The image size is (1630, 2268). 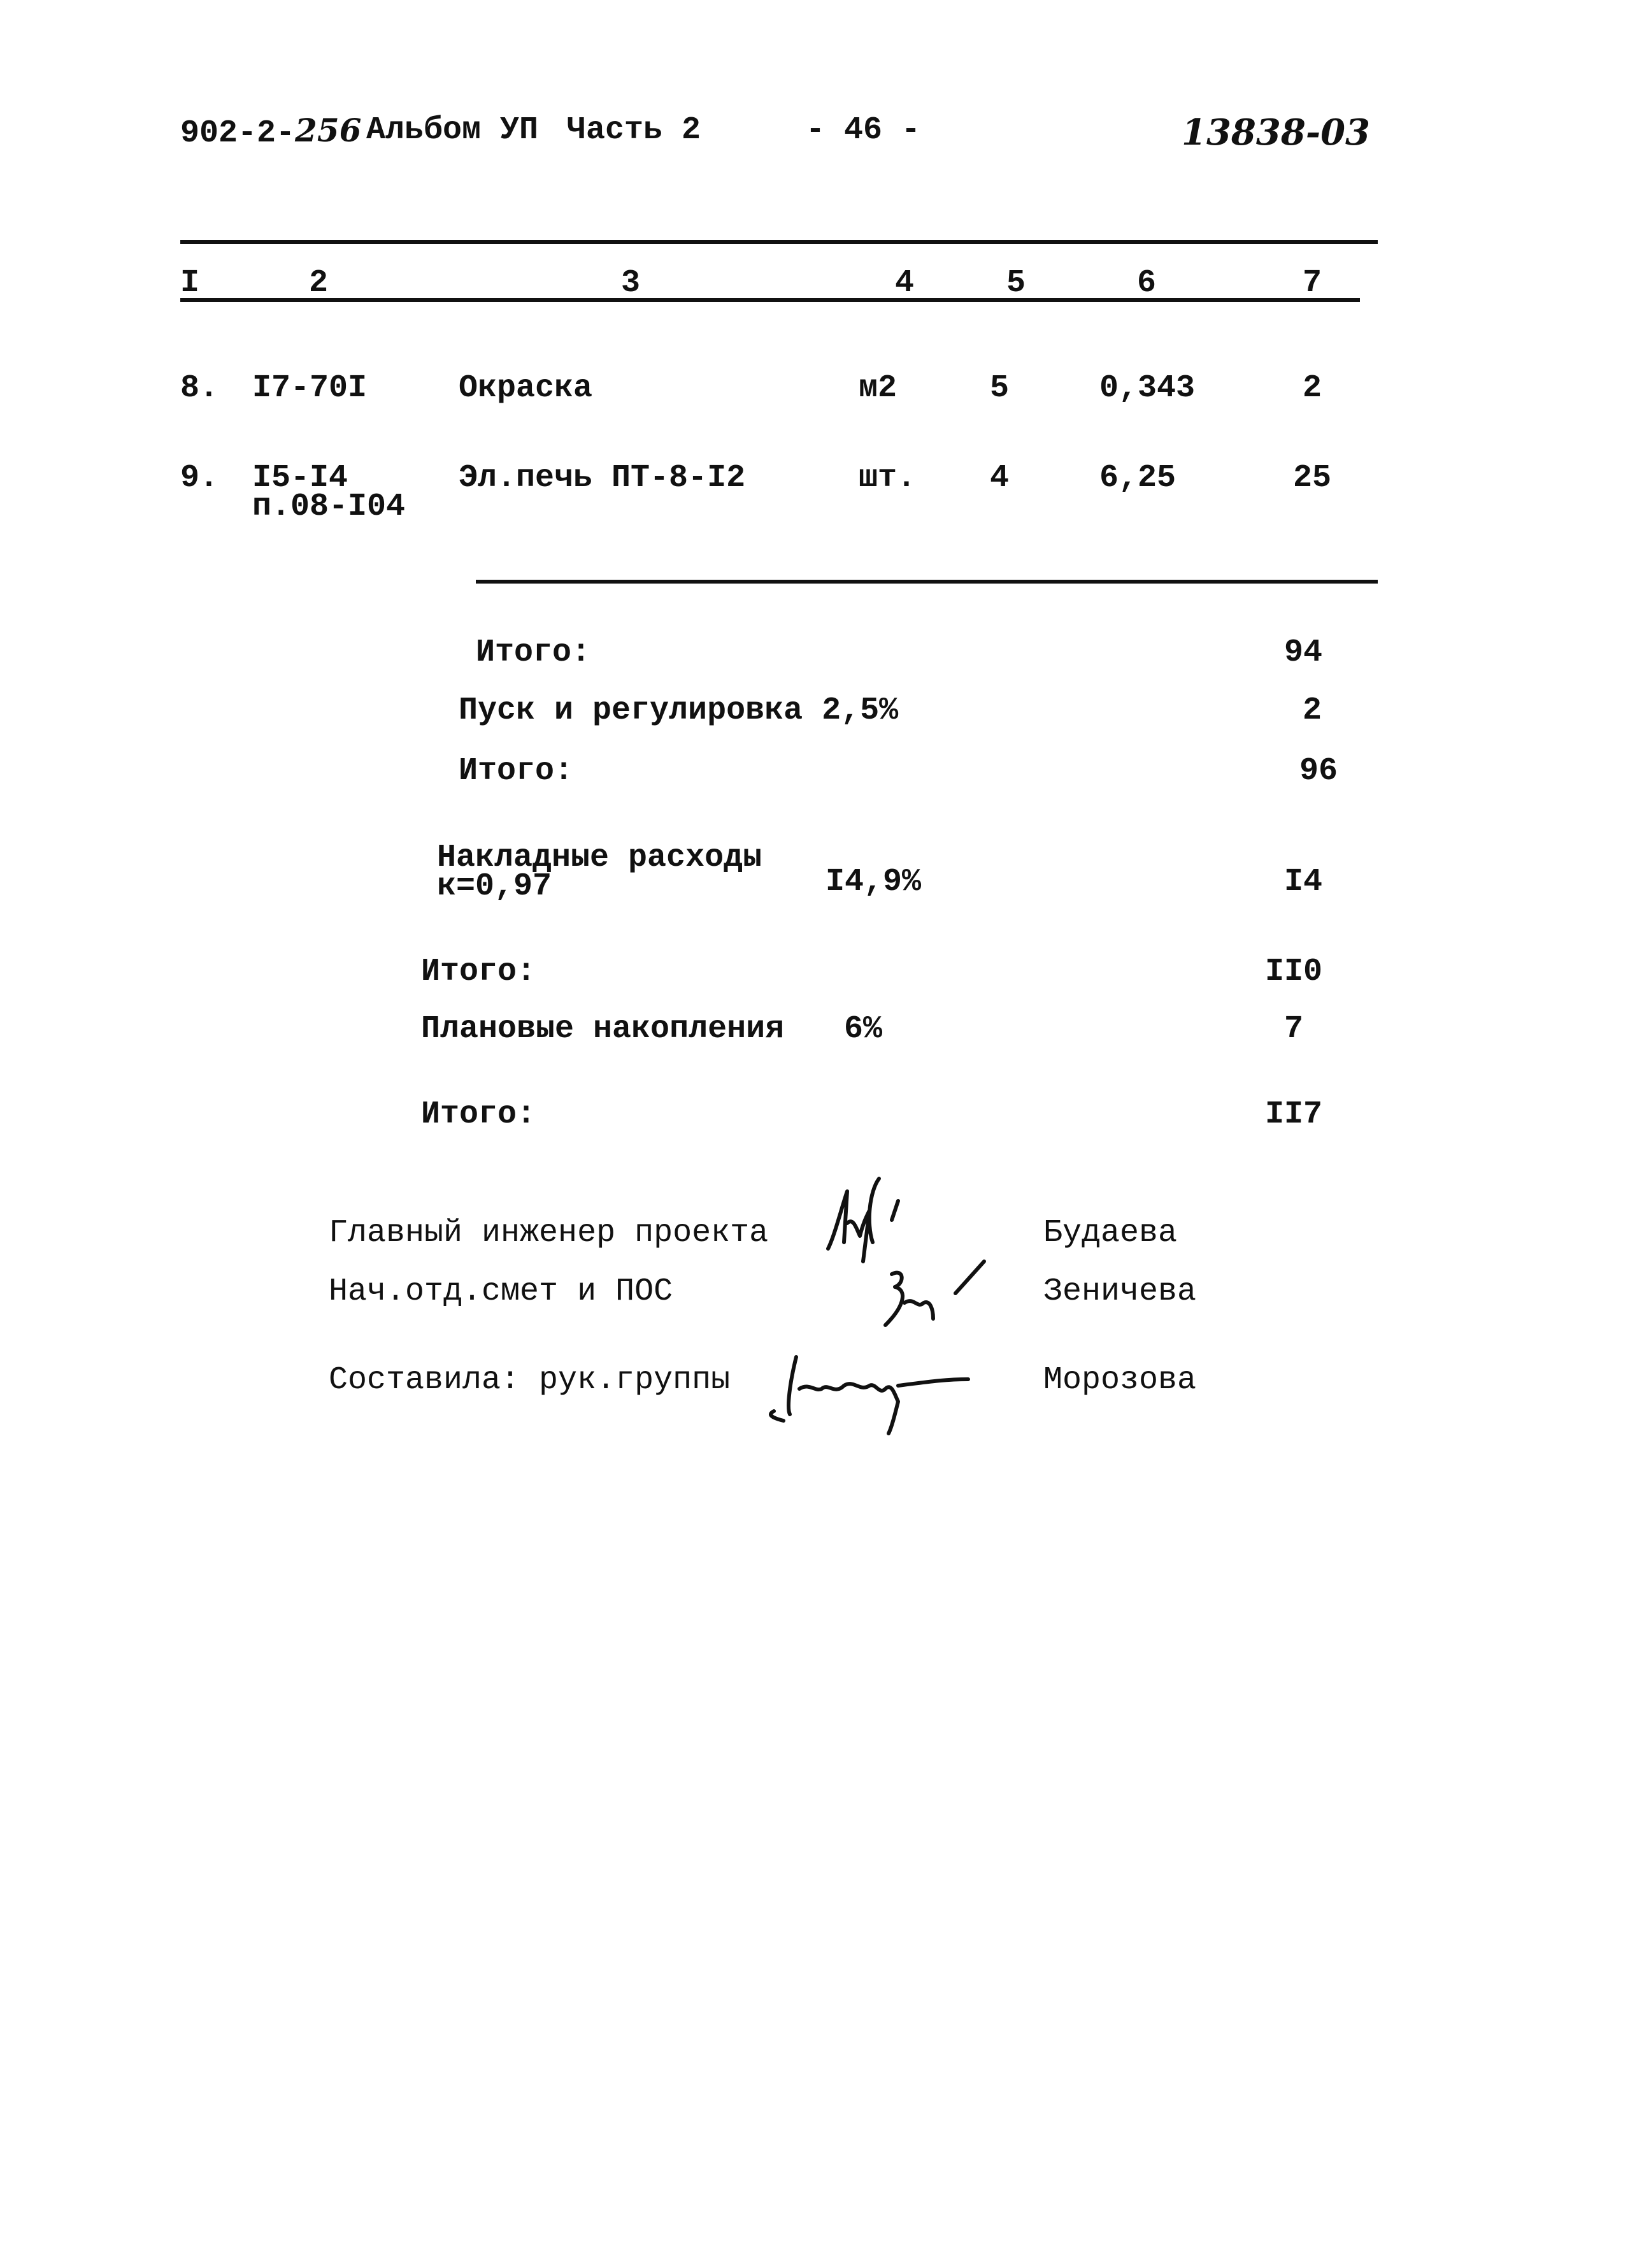 I want to click on row-code: I5-I4, so click(x=300, y=478).